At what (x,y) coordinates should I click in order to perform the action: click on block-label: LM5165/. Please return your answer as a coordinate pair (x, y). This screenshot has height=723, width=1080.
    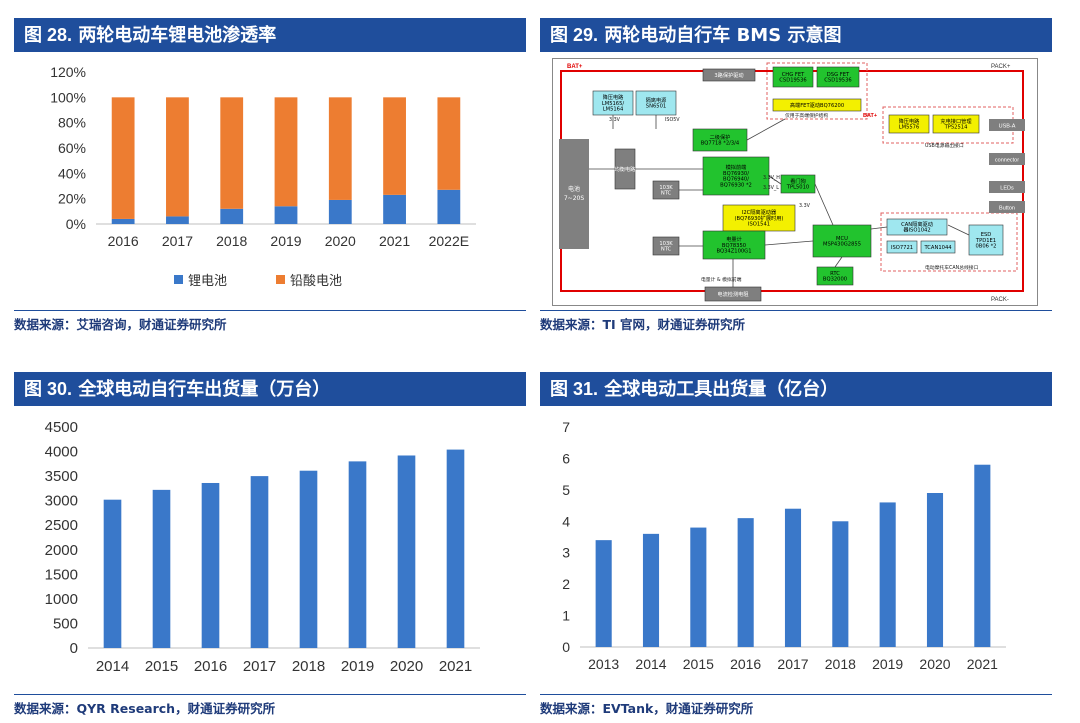
    Looking at the image, I should click on (613, 104).